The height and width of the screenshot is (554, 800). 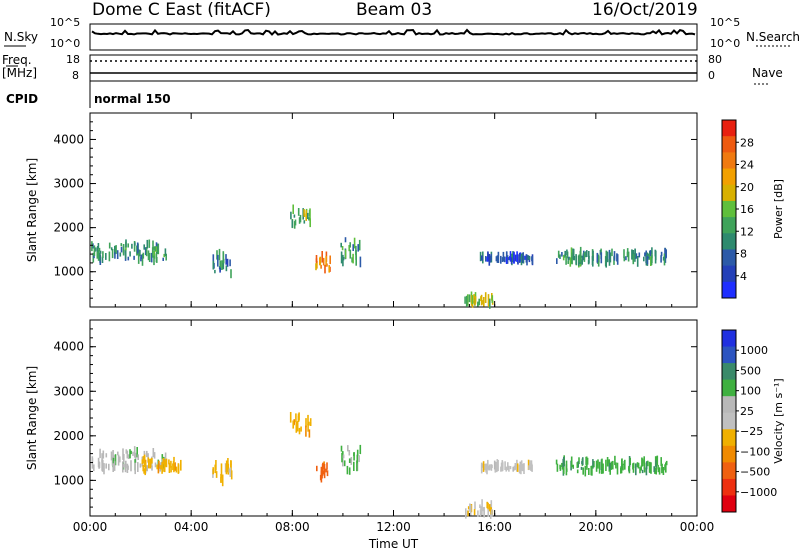 I want to click on power-ytick-label: 1000, so click(x=68, y=272).